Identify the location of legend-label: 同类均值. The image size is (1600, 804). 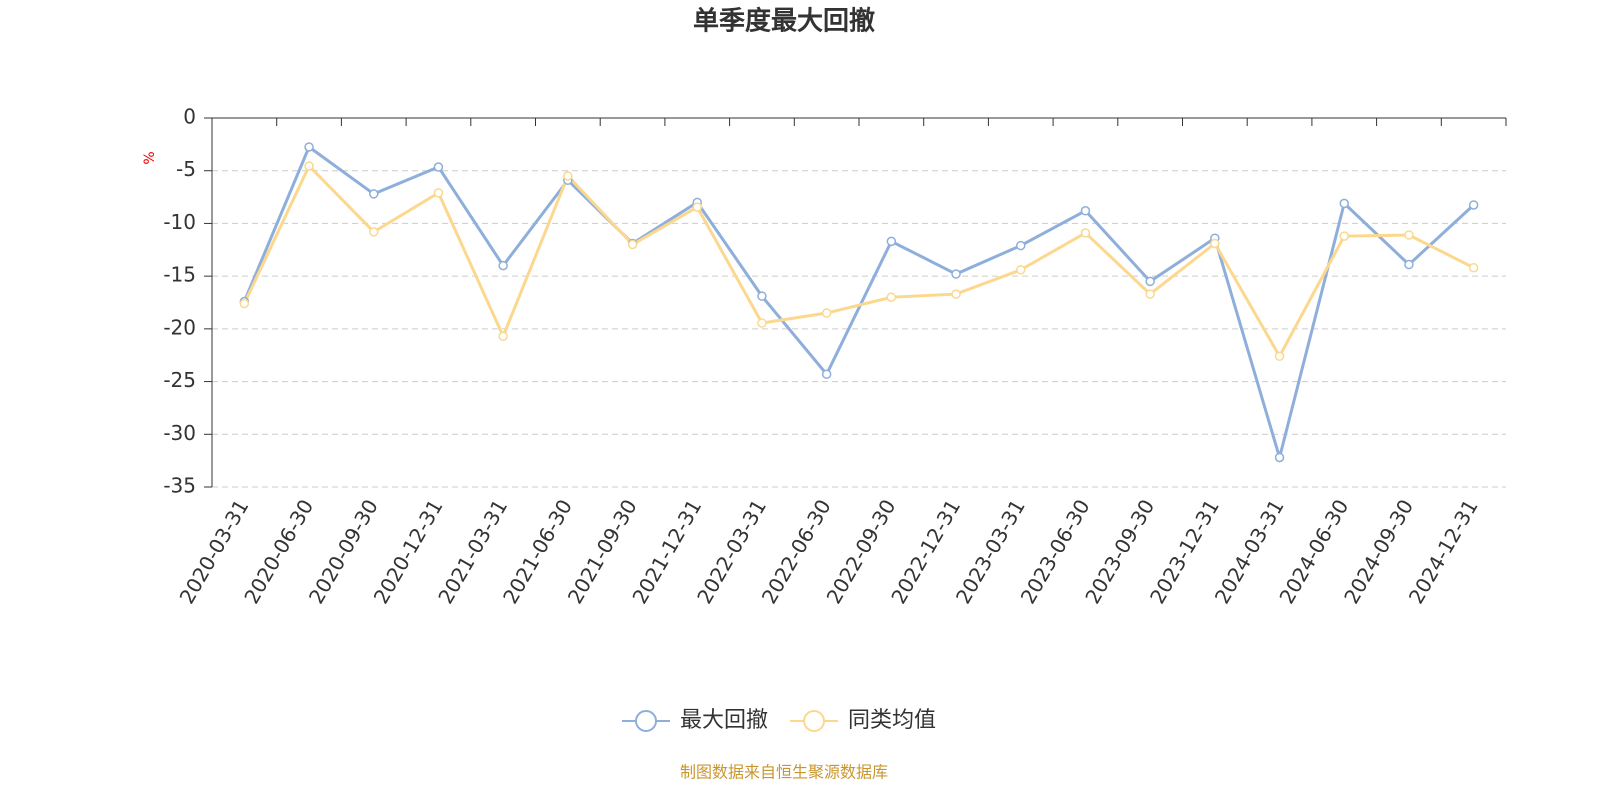
(892, 720).